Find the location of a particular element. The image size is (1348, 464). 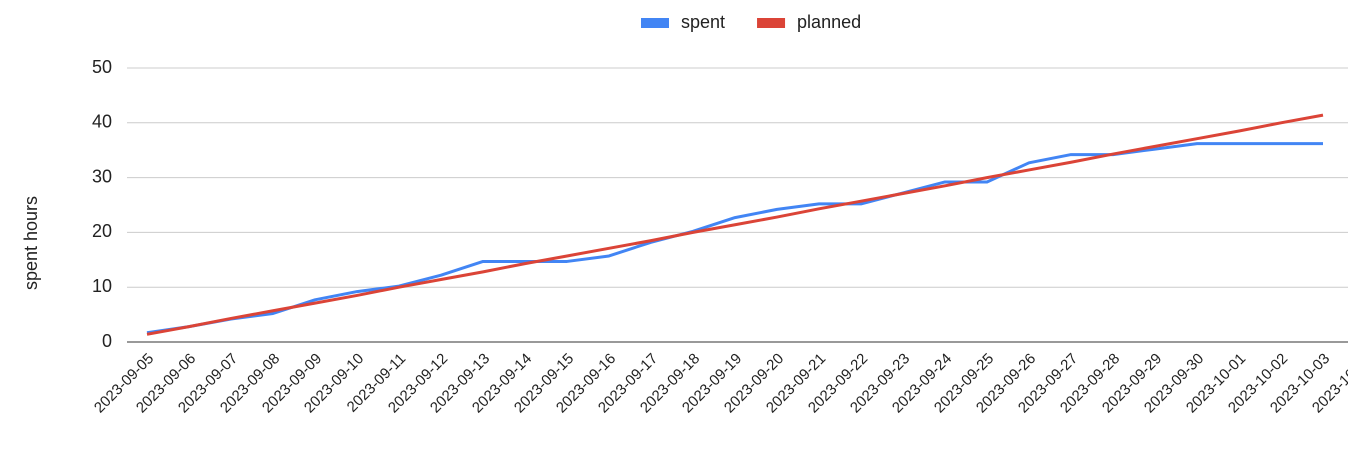

y-tick-label: 40 is located at coordinates (102, 122).